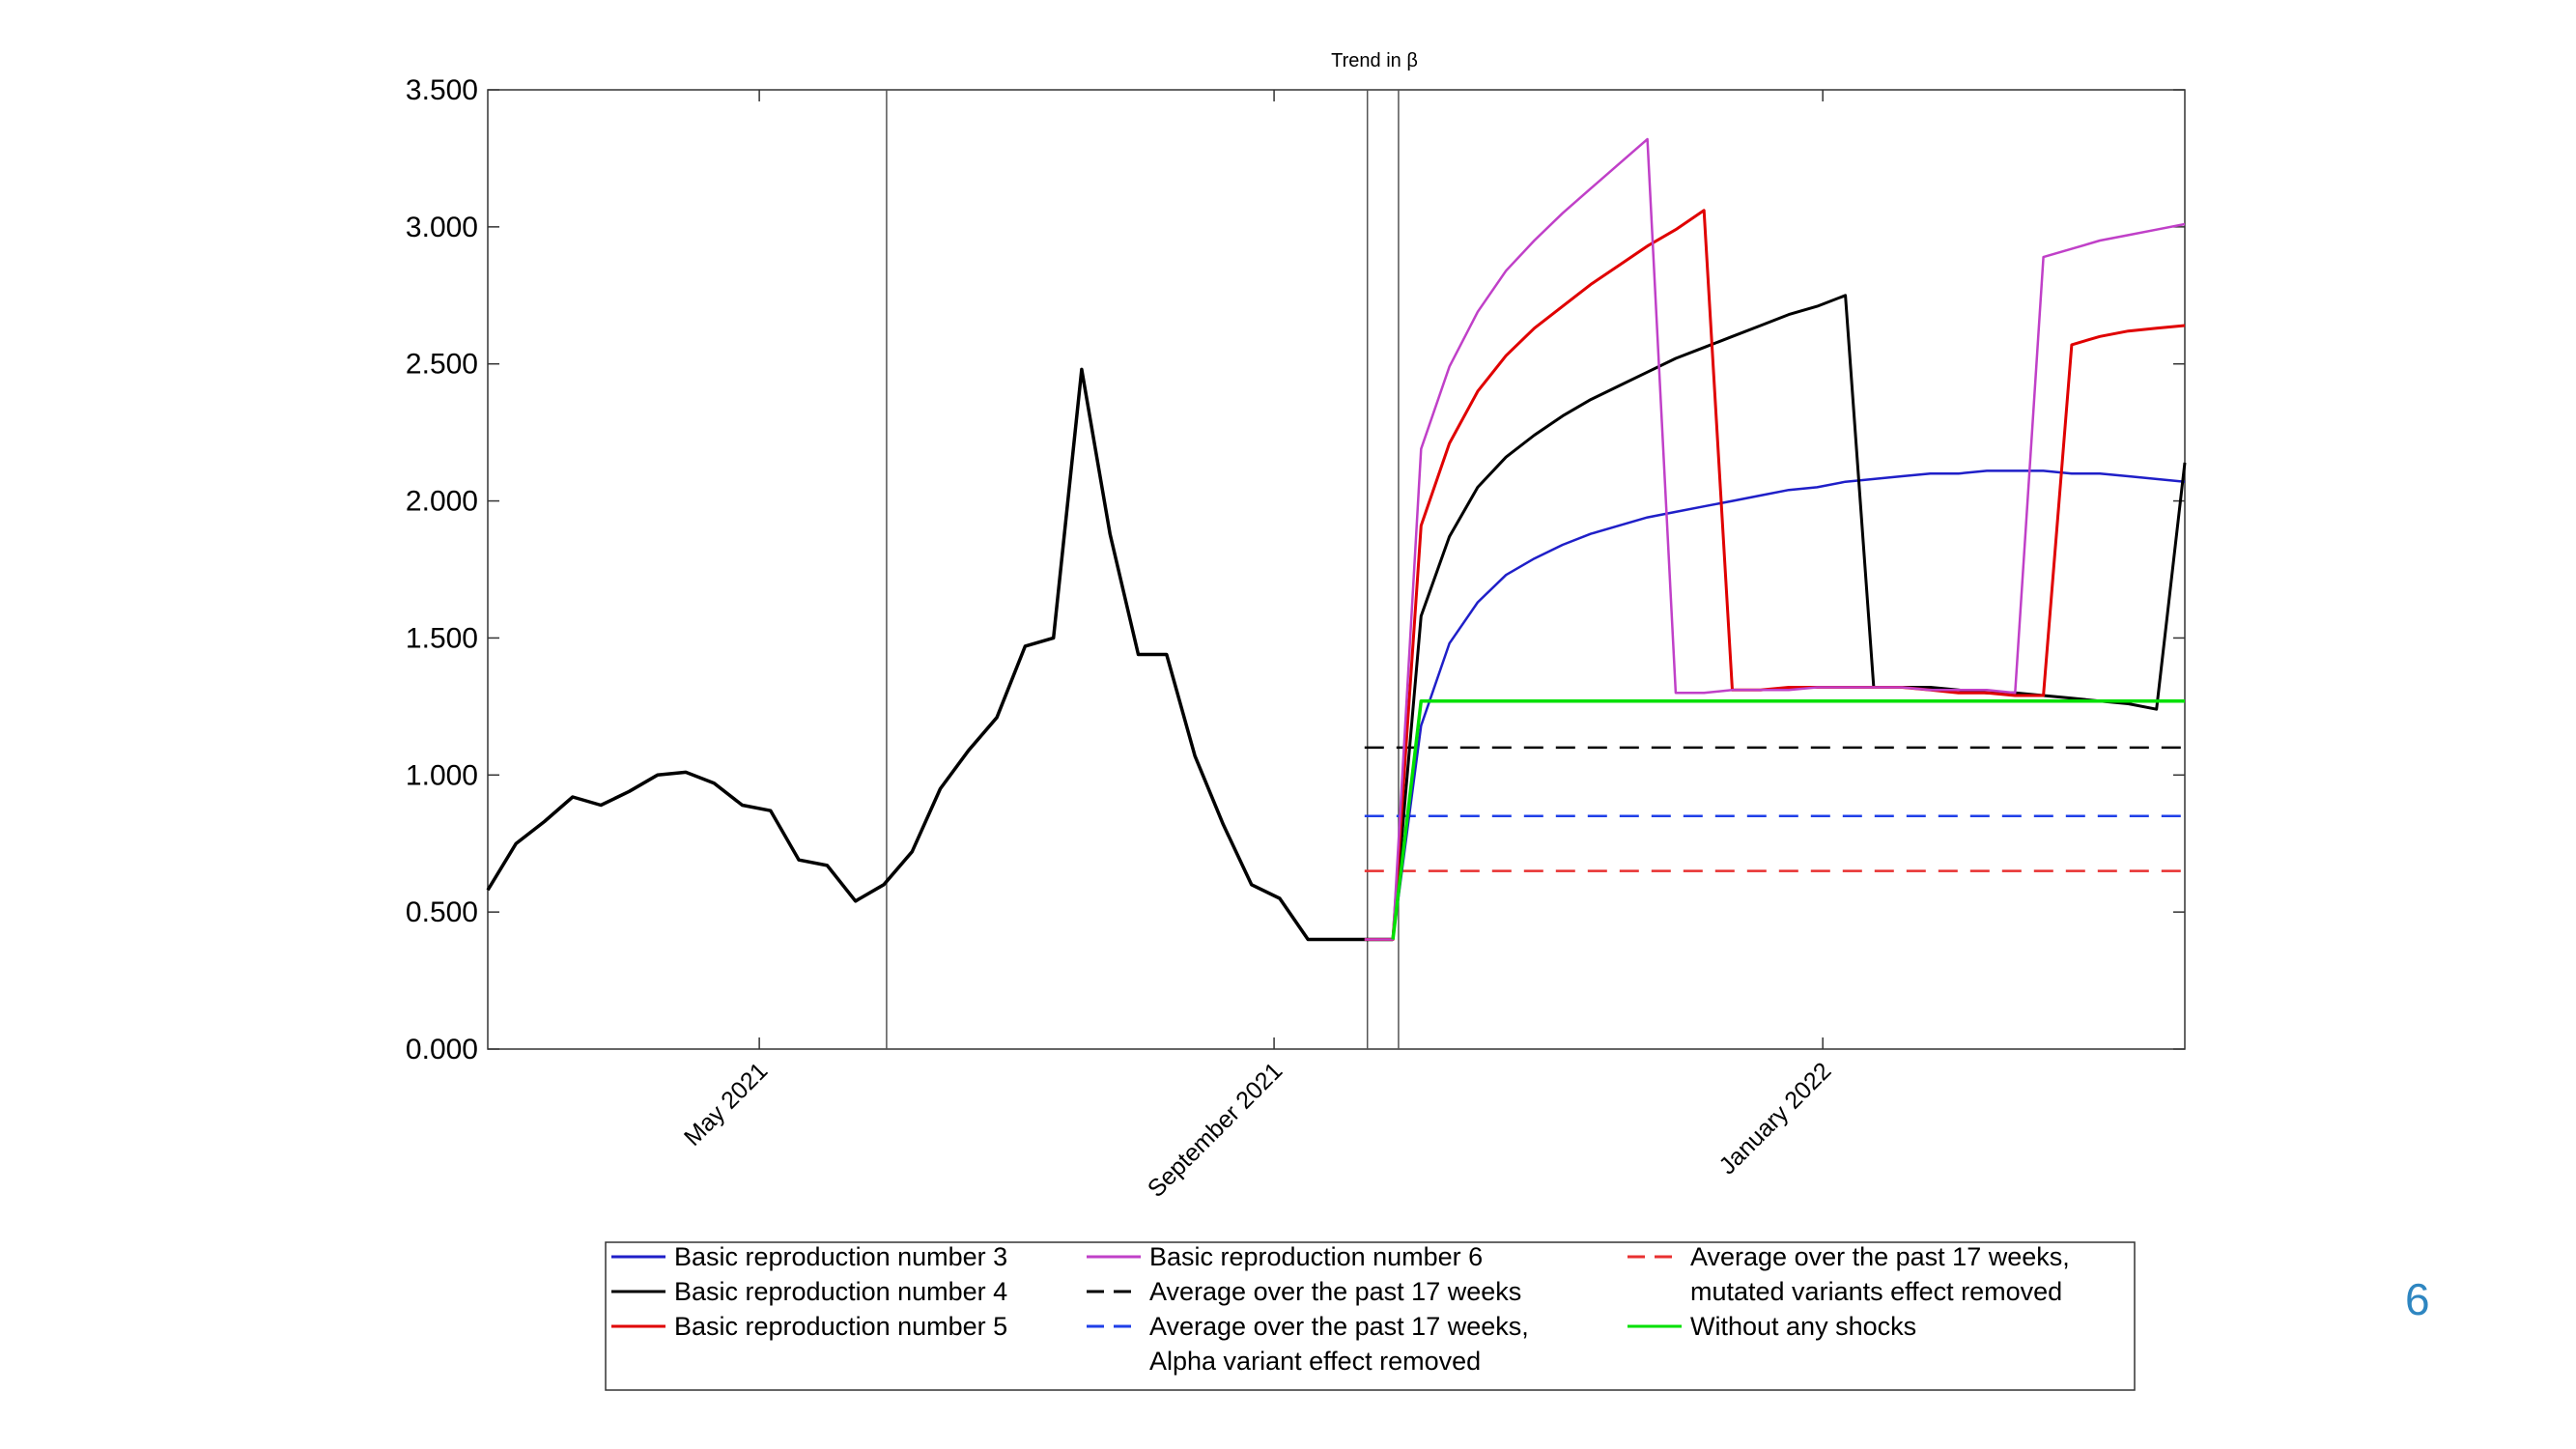 Image resolution: width=2576 pixels, height=1449 pixels. I want to click on legend-label: Average over the past 17 weeks, so click(1335, 1291).